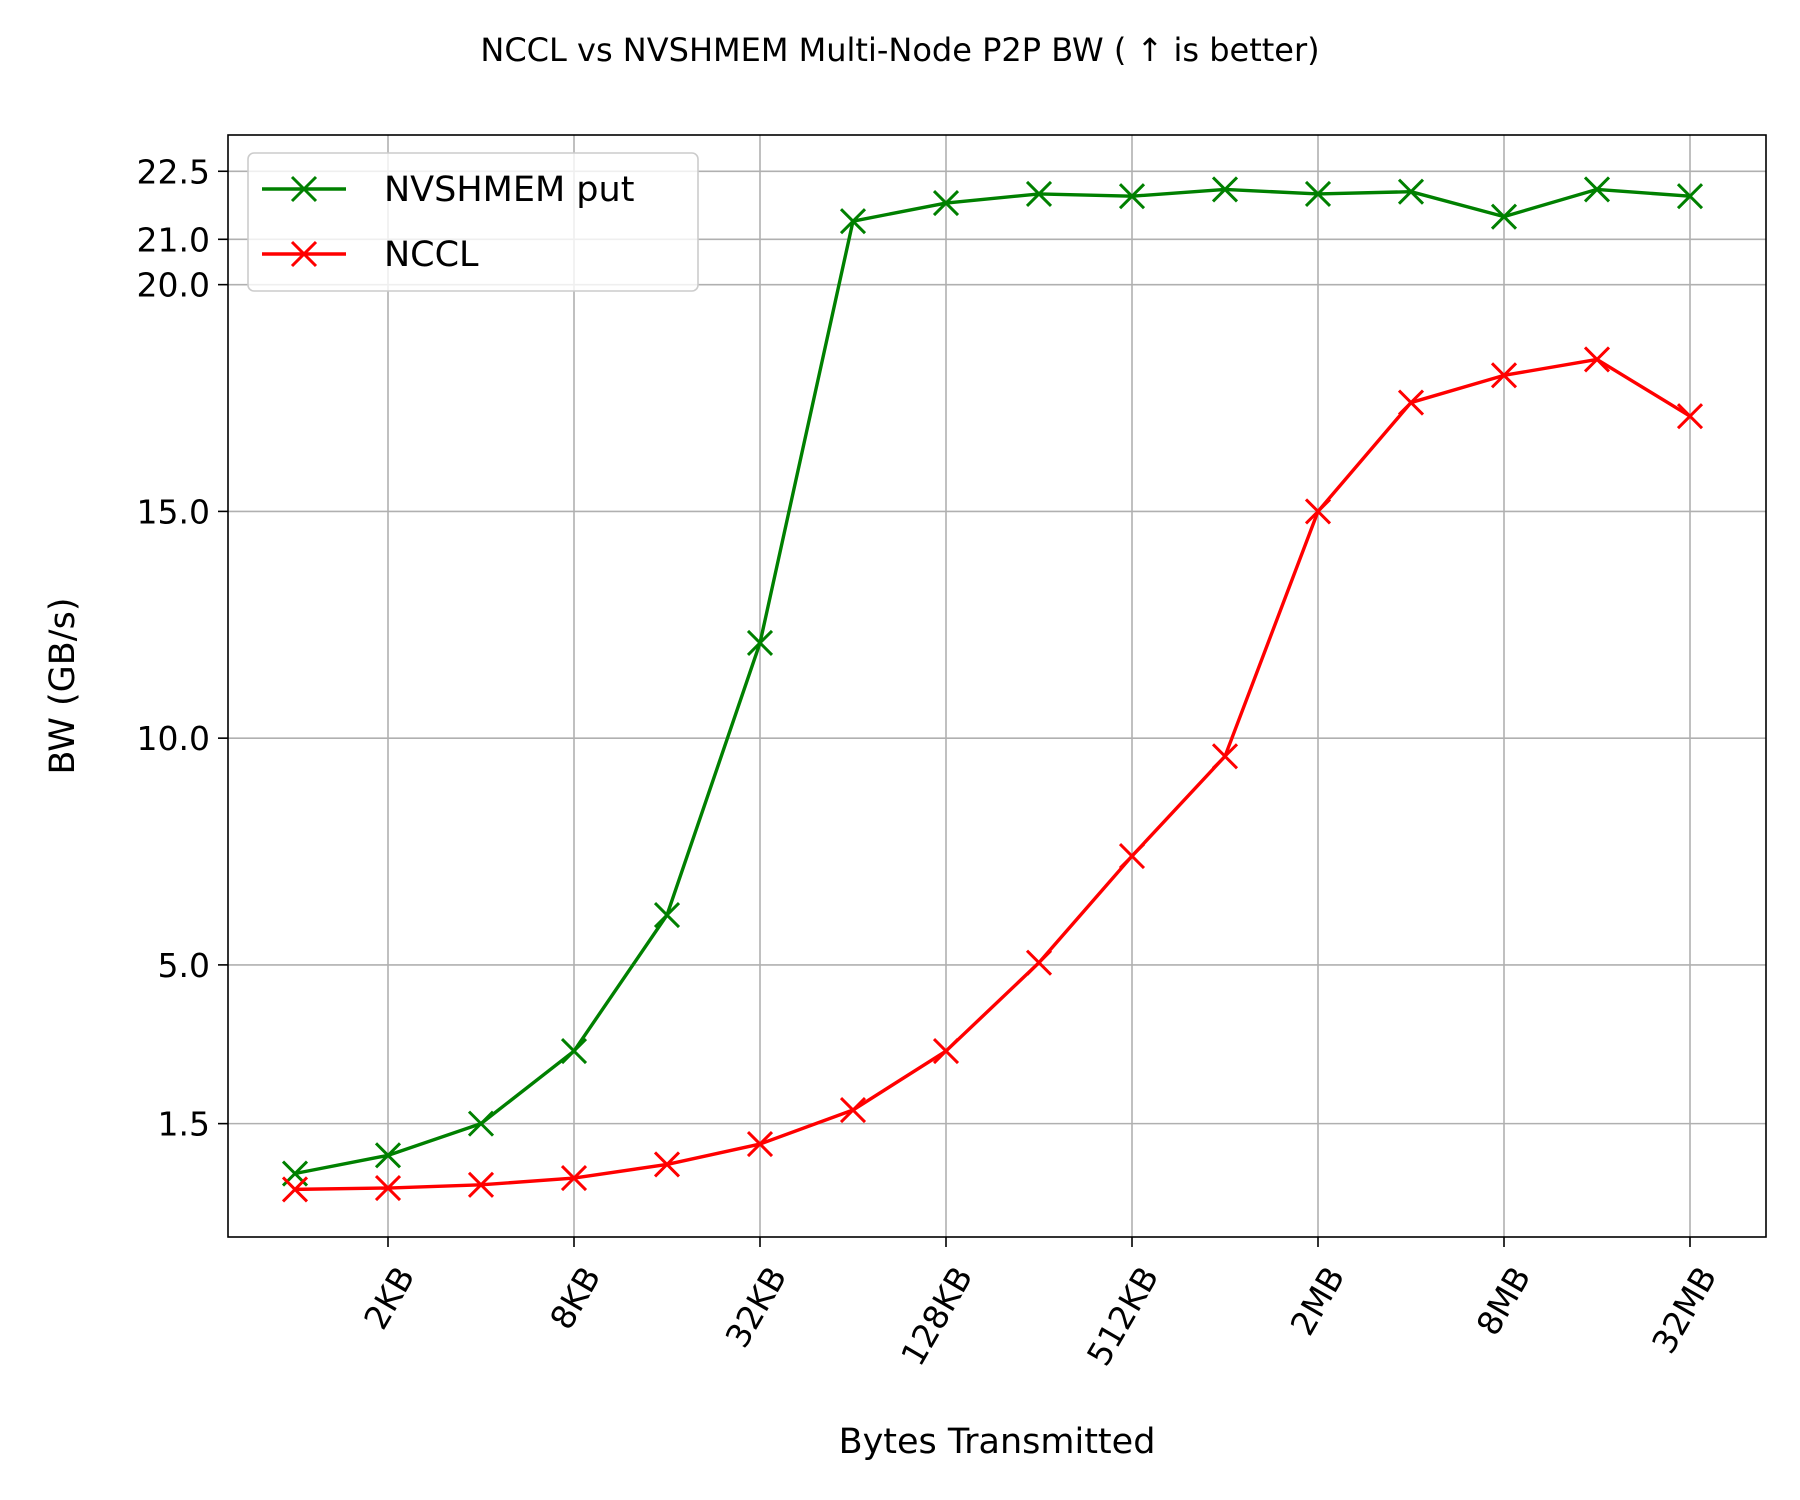  Describe the element at coordinates (173, 511) in the screenshot. I see `y-tick-label: 15.0` at that location.